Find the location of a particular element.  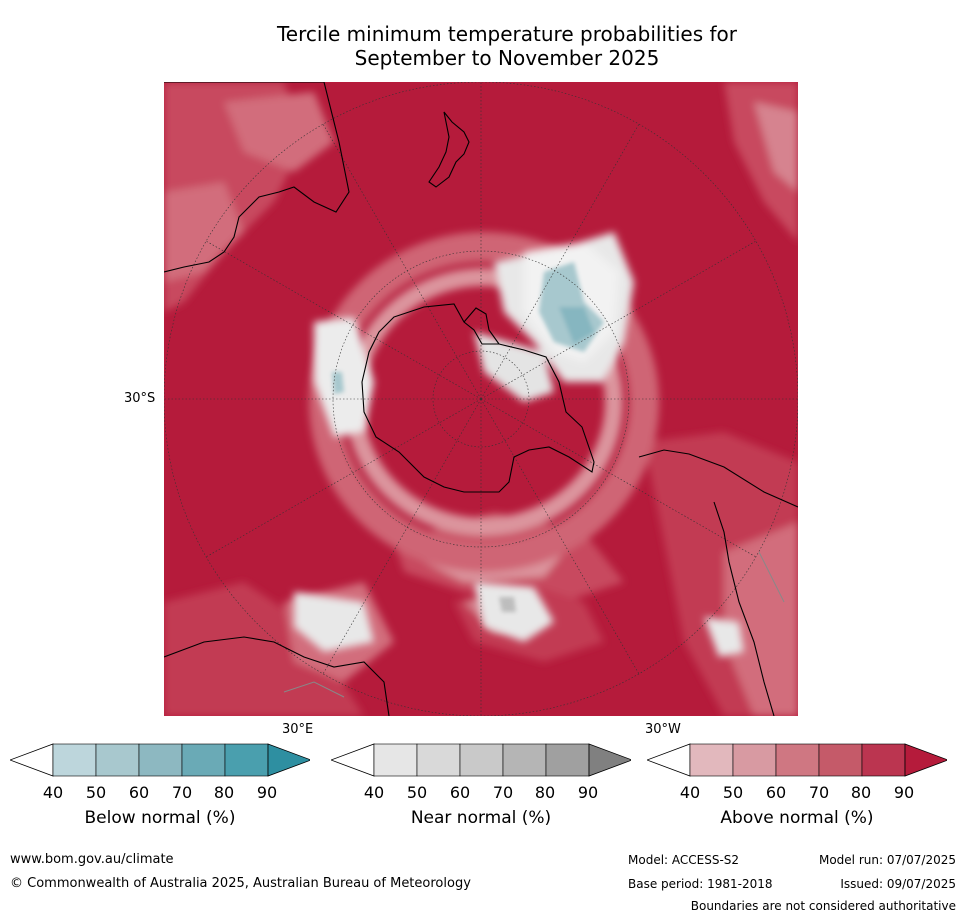

below-normal-ticks: 40 50 60 70 80 90 is located at coordinates (160, 792).